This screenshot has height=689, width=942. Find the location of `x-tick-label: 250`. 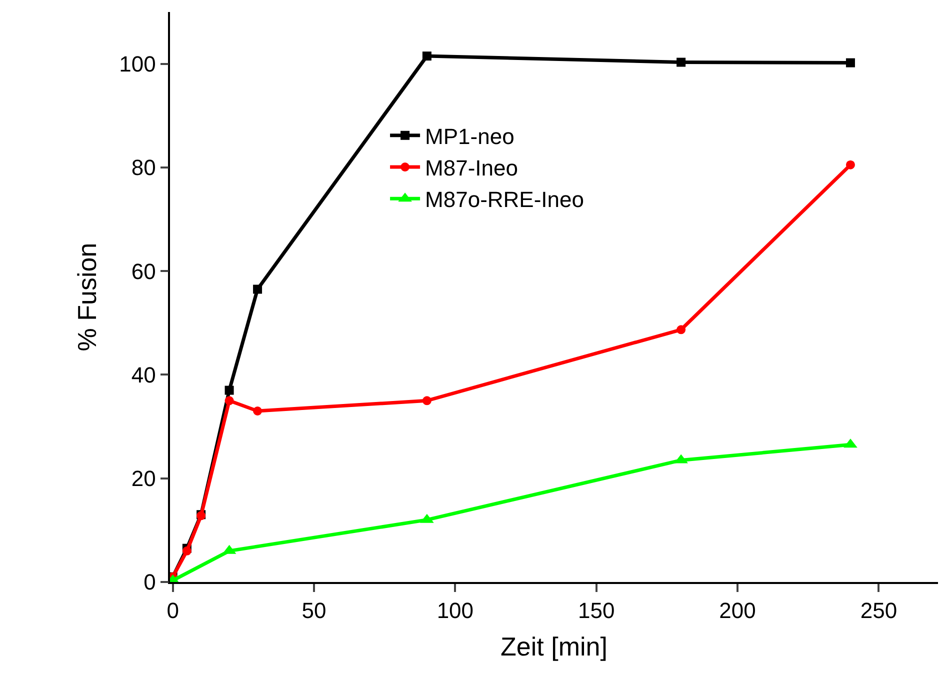

x-tick-label: 250 is located at coordinates (879, 611).